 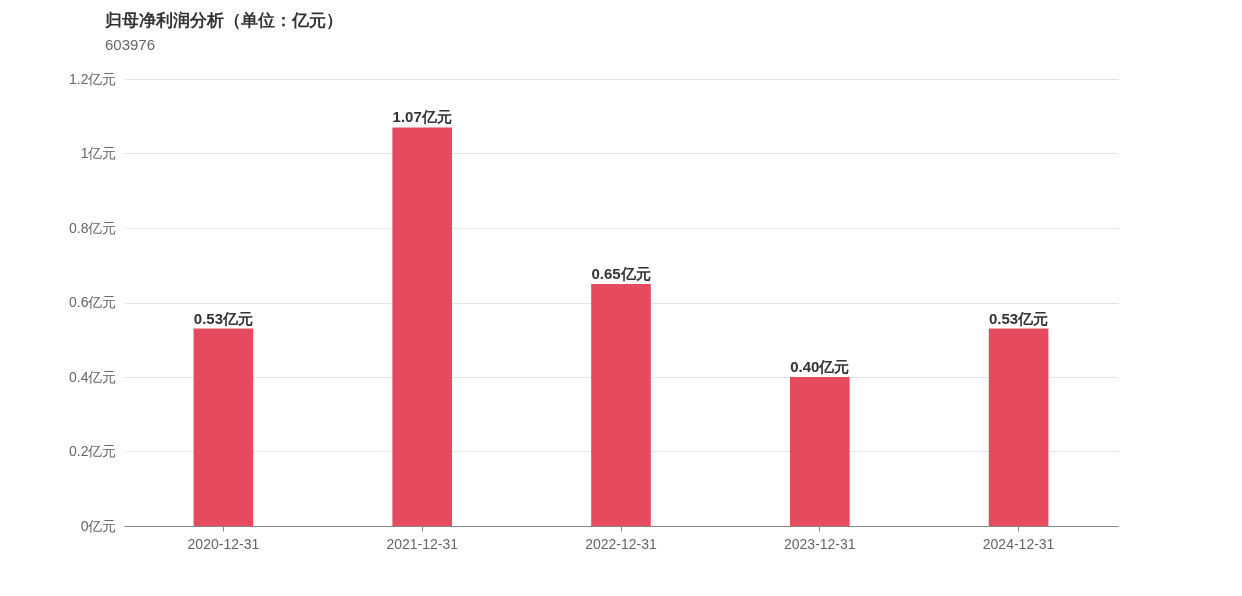 I want to click on y-tick-label: 1亿元, so click(x=98, y=153).